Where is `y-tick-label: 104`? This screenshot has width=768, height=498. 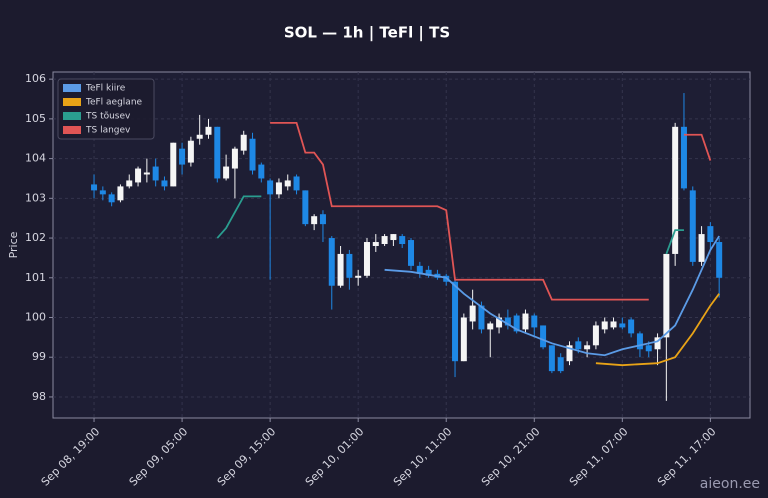 y-tick-label: 104 is located at coordinates (35, 158).